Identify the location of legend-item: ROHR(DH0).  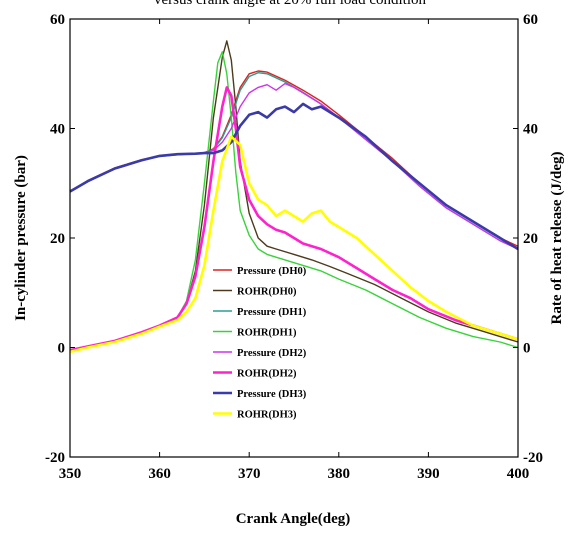
(255, 292).